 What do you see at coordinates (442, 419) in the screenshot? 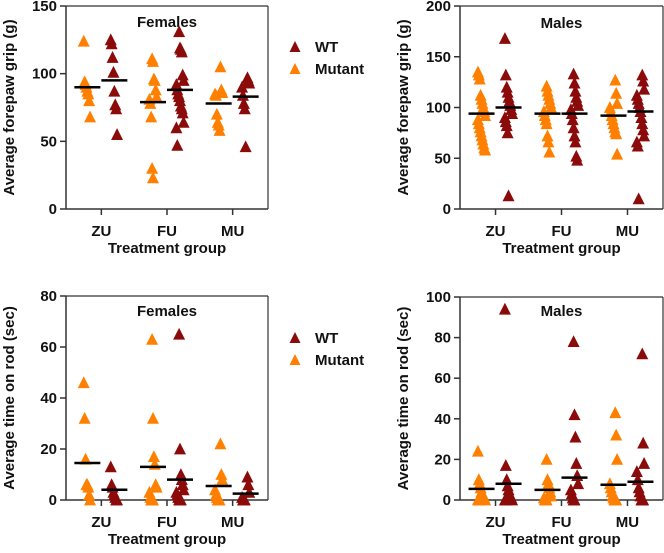
I see `y-tick-label: 40` at bounding box center [442, 419].